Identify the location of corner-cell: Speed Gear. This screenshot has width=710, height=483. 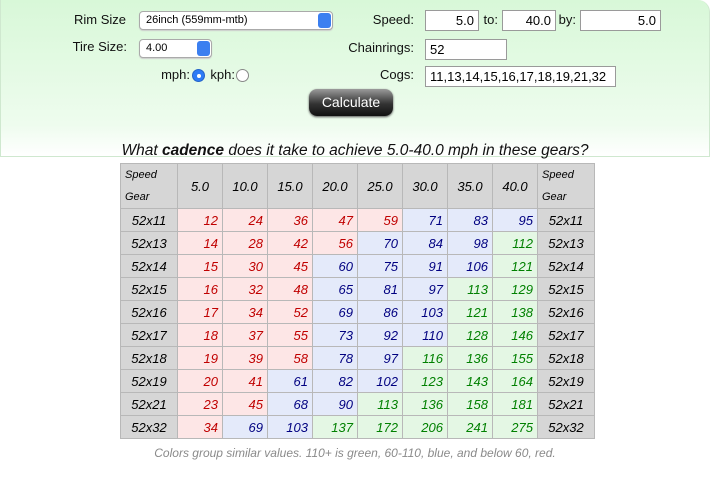
(566, 186).